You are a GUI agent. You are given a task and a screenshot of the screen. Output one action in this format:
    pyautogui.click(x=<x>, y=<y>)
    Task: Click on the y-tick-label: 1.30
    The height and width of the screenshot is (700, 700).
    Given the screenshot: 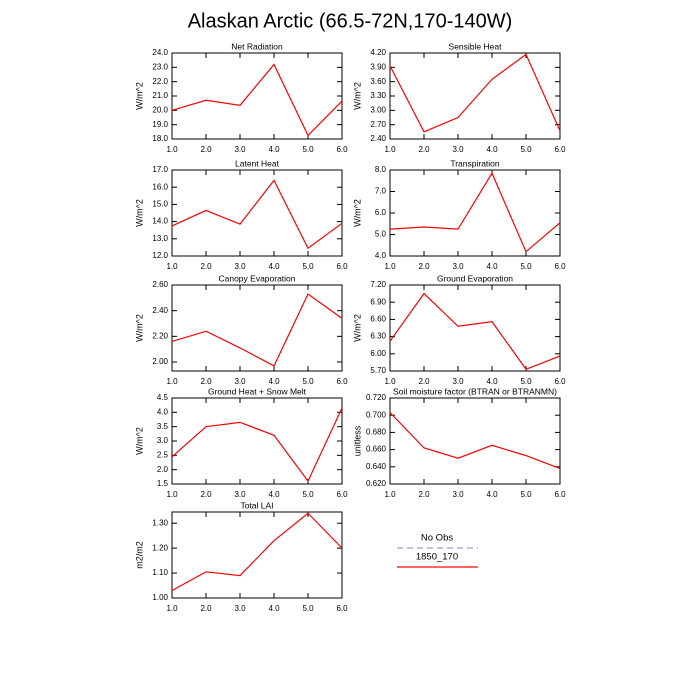 What is the action you would take?
    pyautogui.click(x=160, y=522)
    